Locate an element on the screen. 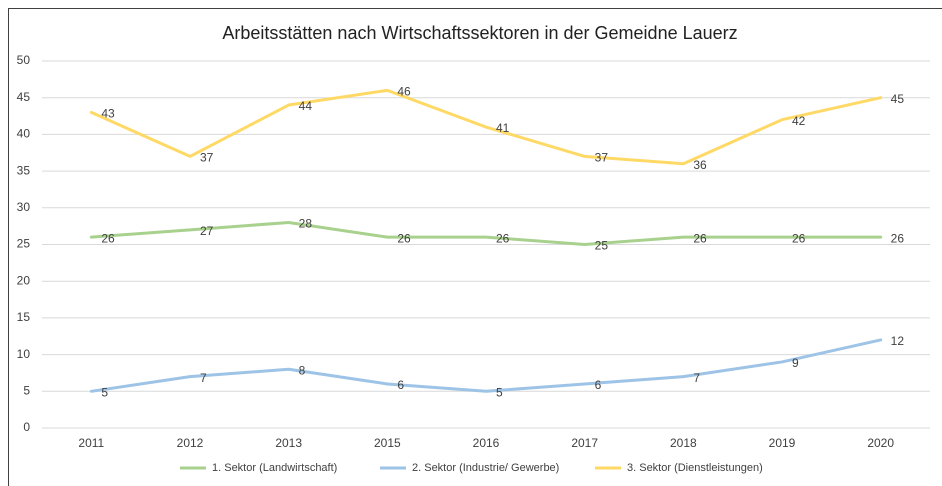  data-label: 36 is located at coordinates (700, 165).